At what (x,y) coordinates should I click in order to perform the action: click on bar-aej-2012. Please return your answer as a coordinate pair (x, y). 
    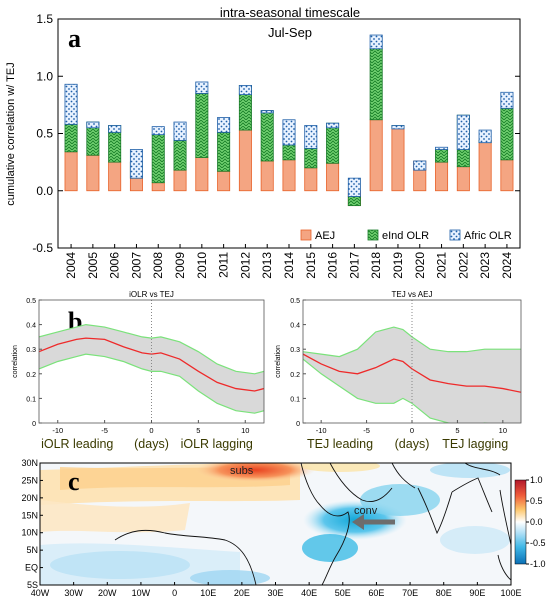
    Looking at the image, I should click on (245, 160).